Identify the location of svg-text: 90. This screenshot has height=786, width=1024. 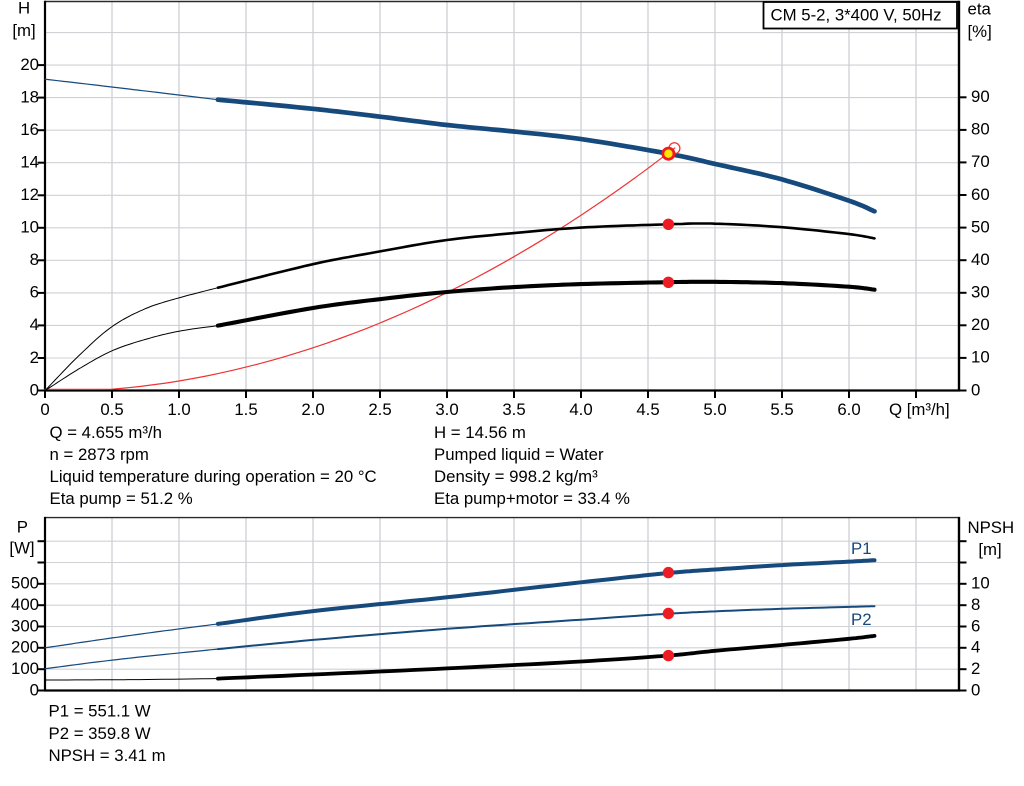
(980, 96).